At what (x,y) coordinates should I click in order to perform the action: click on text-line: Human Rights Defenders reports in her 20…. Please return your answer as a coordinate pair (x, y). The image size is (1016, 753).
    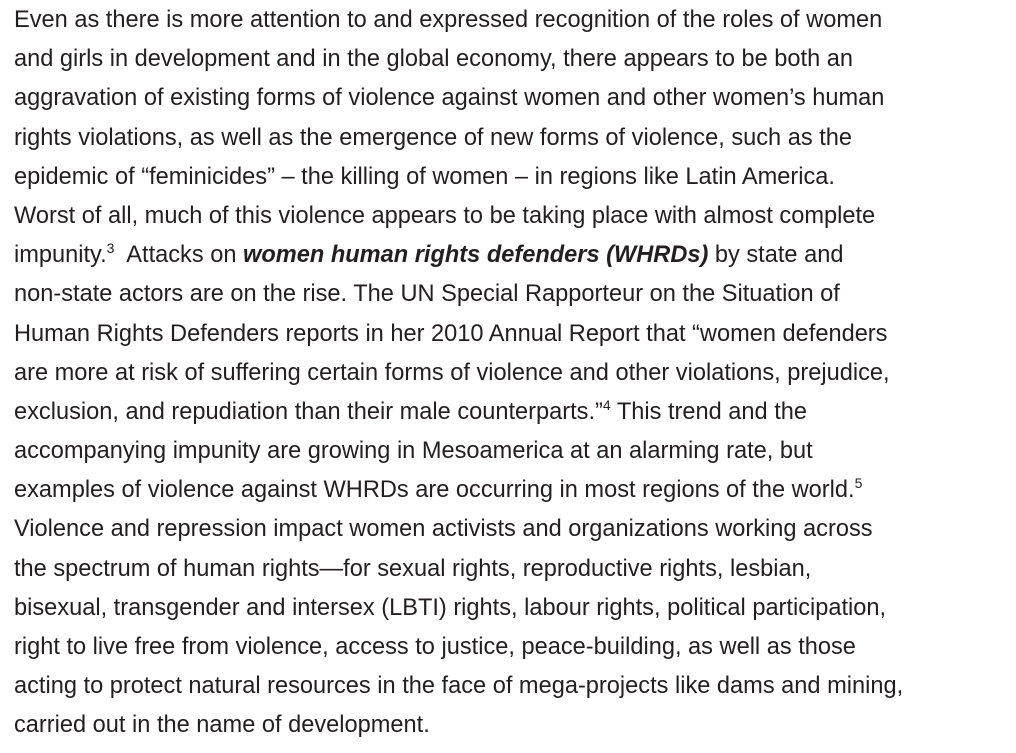
    Looking at the image, I should click on (514, 334).